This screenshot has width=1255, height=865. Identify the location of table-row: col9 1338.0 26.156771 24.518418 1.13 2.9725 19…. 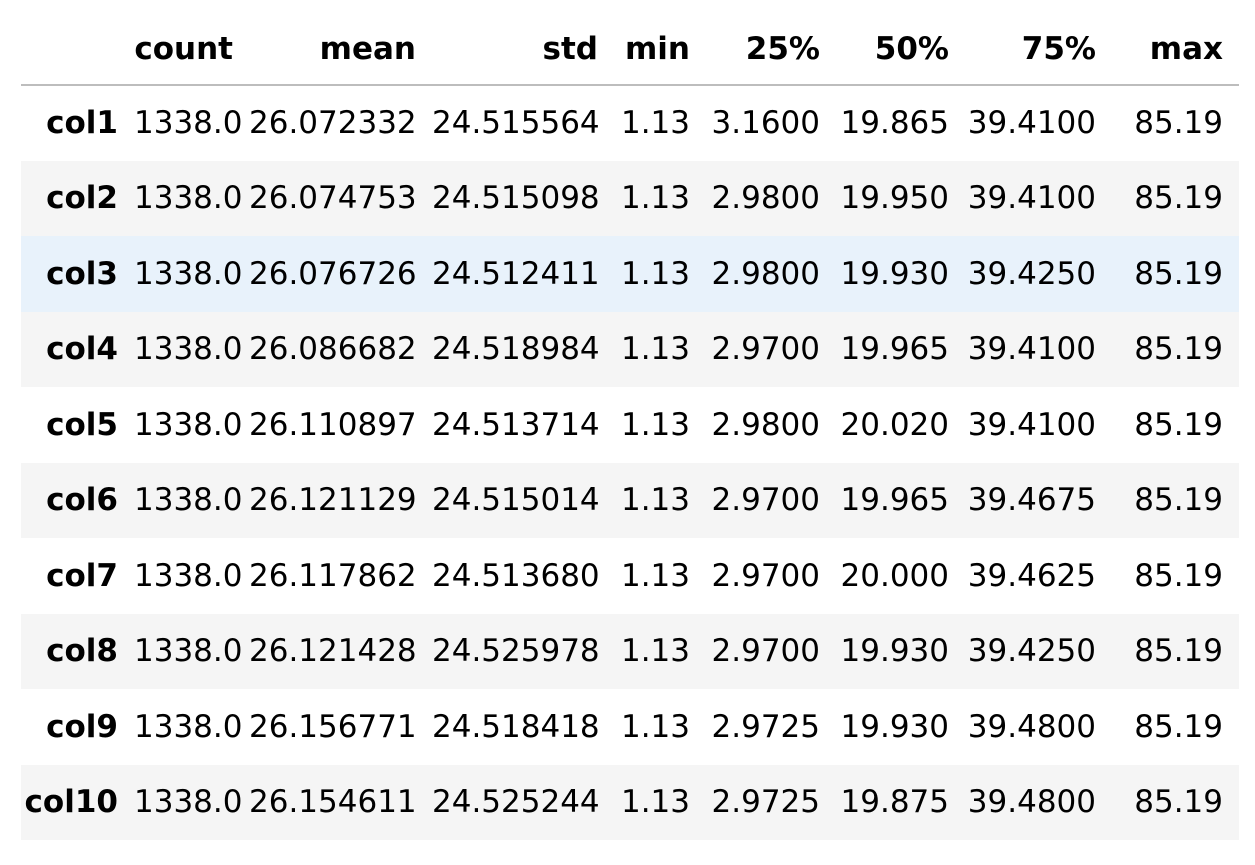
(630, 727).